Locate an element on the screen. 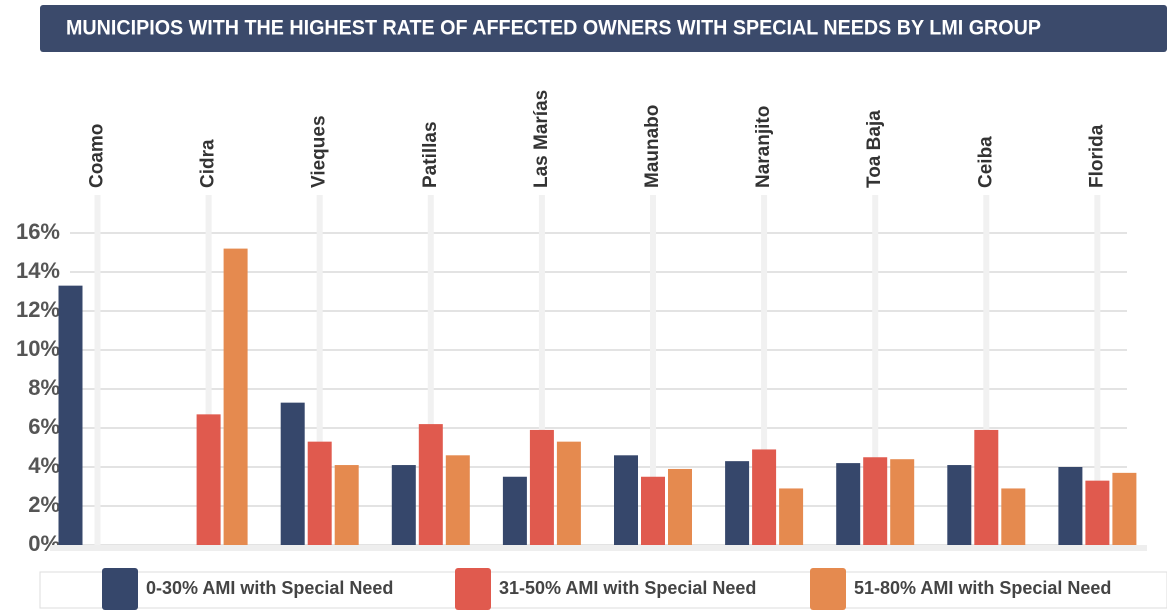 The width and height of the screenshot is (1167, 610). x-tick-label: Coamo is located at coordinates (97, 156).